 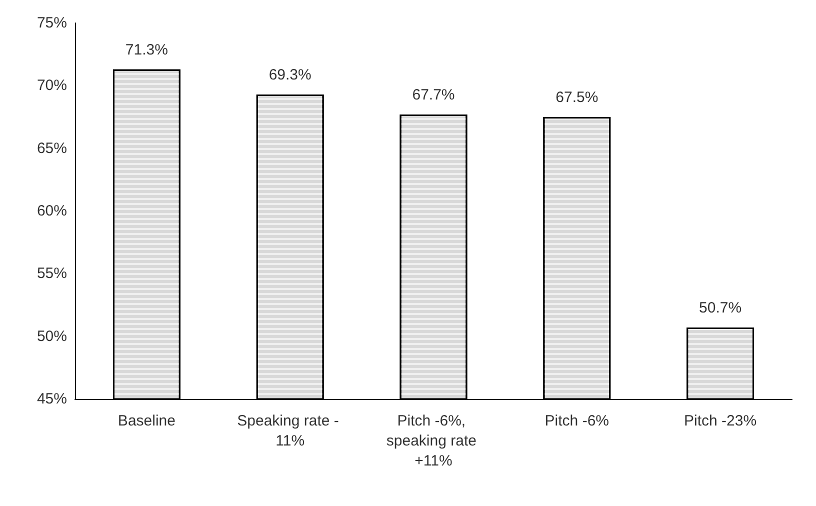 What do you see at coordinates (576, 421) in the screenshot?
I see `x-tick-label: Pitch -6%` at bounding box center [576, 421].